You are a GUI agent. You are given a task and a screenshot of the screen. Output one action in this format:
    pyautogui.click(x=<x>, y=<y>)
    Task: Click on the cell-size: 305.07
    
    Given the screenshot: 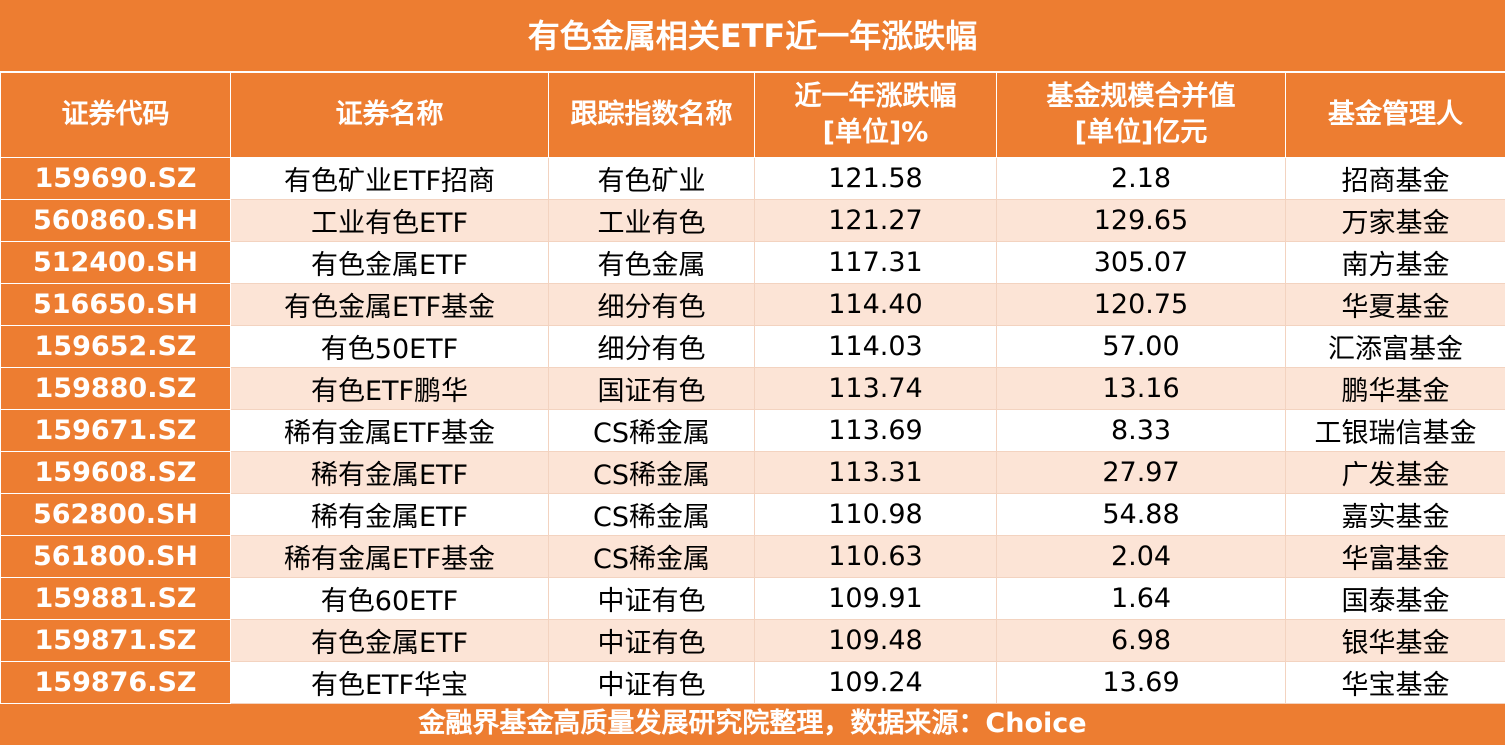 What is the action you would take?
    pyautogui.click(x=1141, y=262)
    